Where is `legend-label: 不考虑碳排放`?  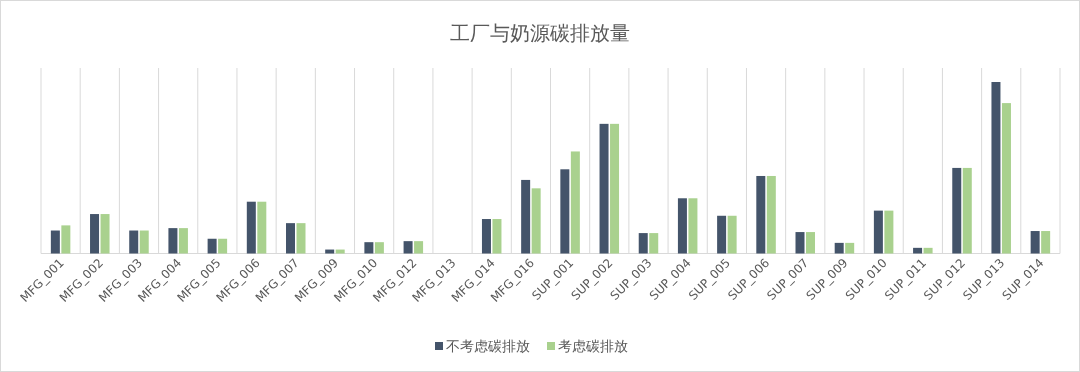 legend-label: 不考虑碳排放 is located at coordinates (488, 346).